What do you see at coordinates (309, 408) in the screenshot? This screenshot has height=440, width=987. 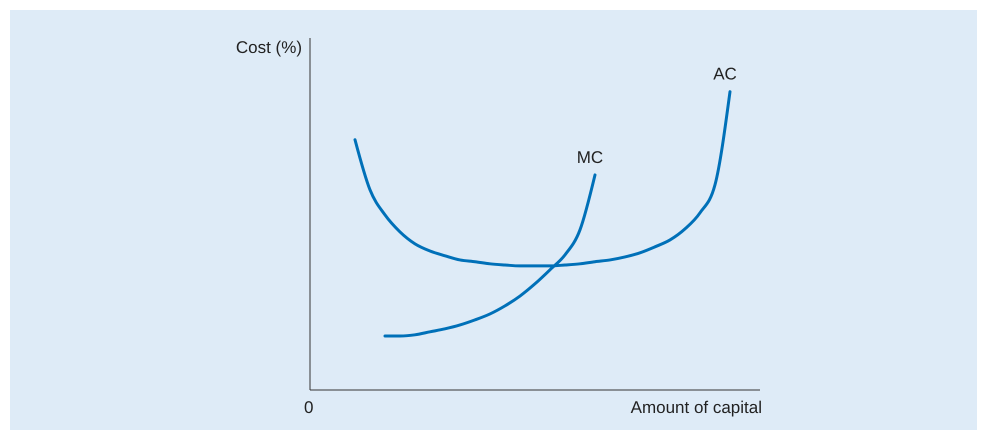 I see `text: 0` at bounding box center [309, 408].